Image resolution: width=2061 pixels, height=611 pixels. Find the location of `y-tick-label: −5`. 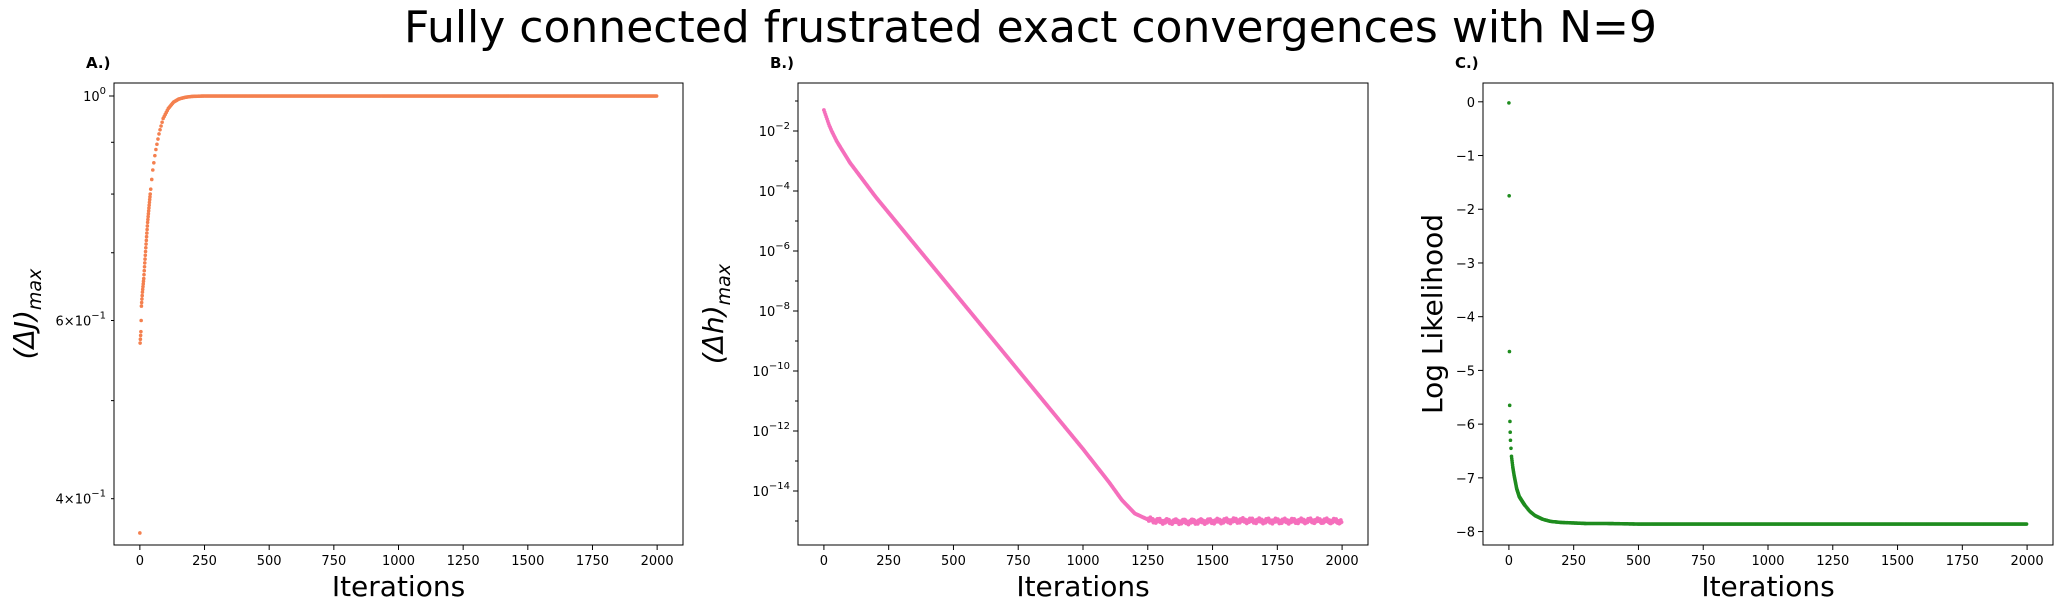

y-tick-label: −5 is located at coordinates (1465, 371).